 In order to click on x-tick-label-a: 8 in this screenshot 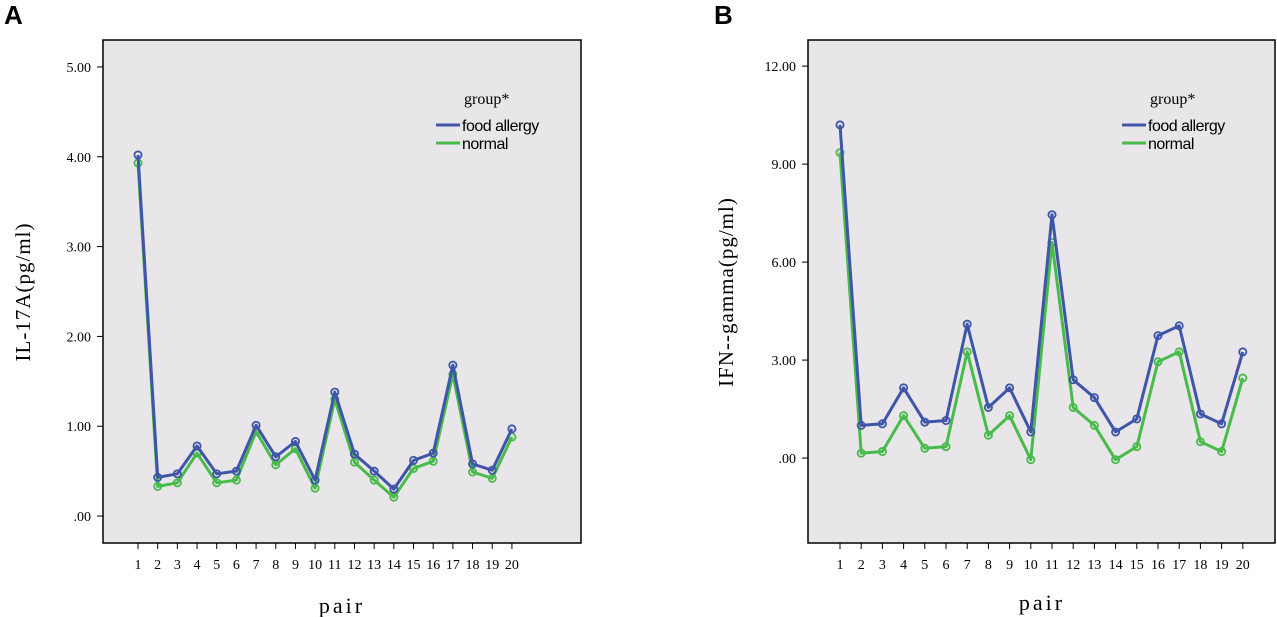, I will do `click(275, 565)`.